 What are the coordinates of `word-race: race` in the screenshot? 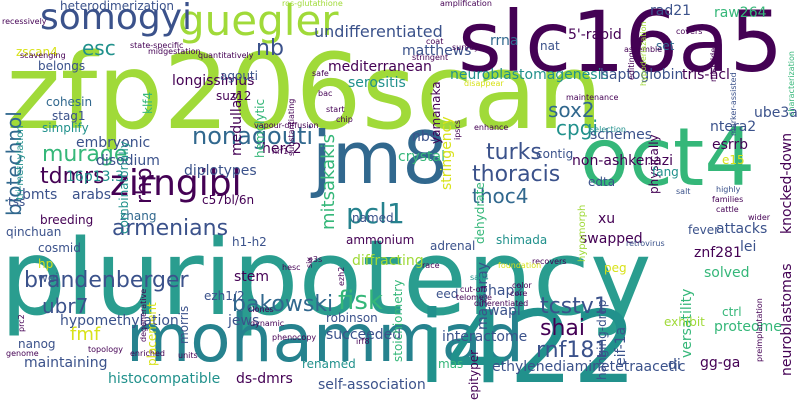 It's located at (431, 265).